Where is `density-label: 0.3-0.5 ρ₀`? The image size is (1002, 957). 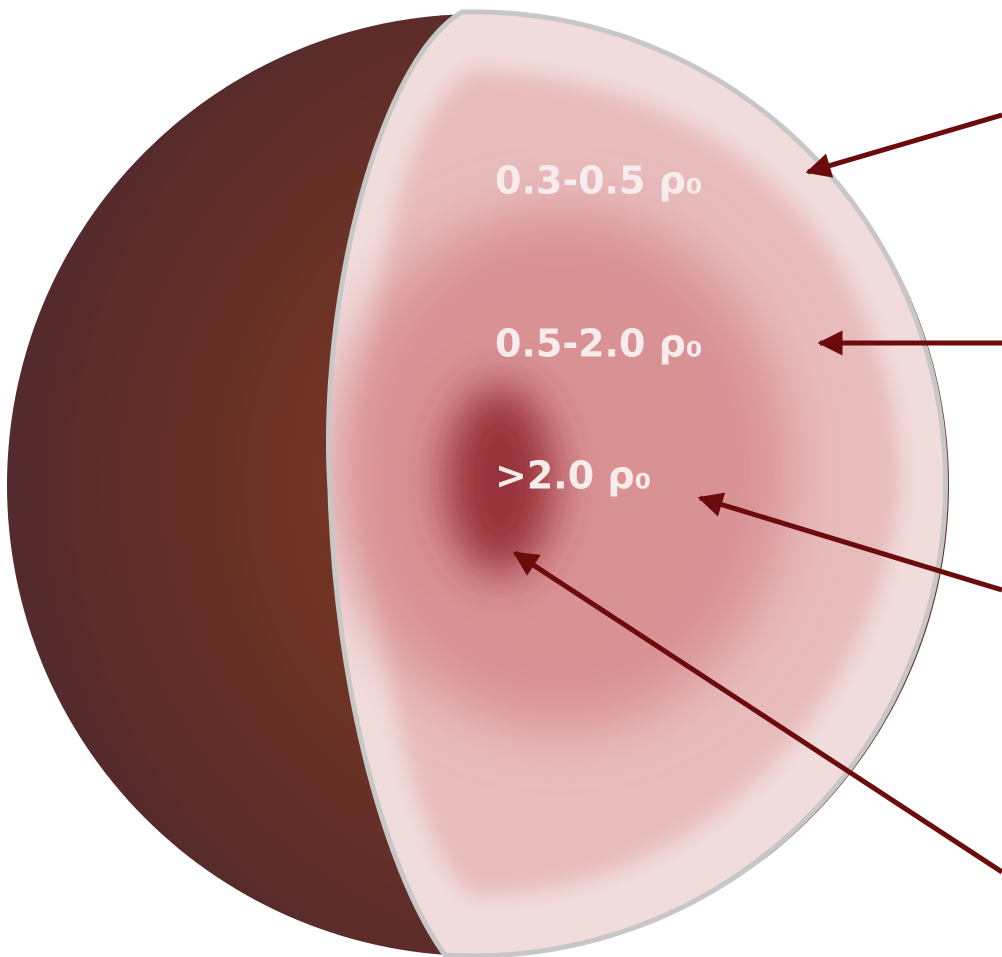
density-label: 0.3-0.5 ρ₀ is located at coordinates (598, 181).